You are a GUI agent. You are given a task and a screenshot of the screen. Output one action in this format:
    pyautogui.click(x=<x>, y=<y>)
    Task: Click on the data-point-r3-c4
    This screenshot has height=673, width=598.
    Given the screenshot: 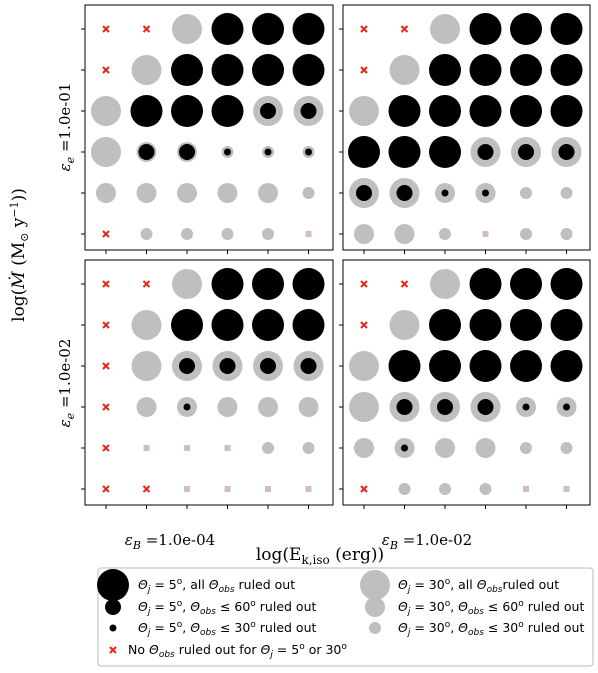 What is the action you would take?
    pyautogui.click(x=268, y=152)
    